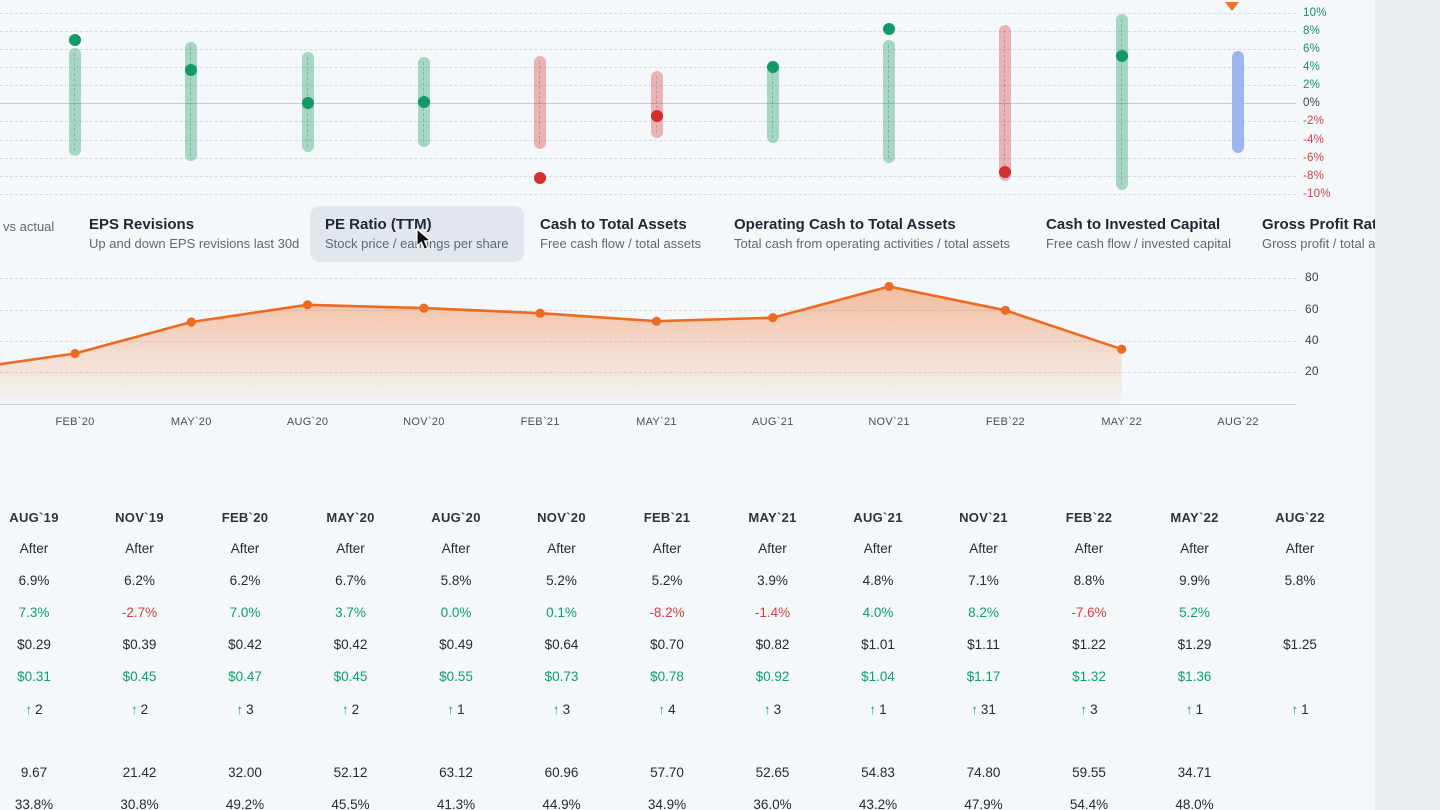 The image size is (1440, 810). Describe the element at coordinates (1138, 243) in the screenshot. I see `tab-subtitle: Free cash flow / invested capital` at that location.